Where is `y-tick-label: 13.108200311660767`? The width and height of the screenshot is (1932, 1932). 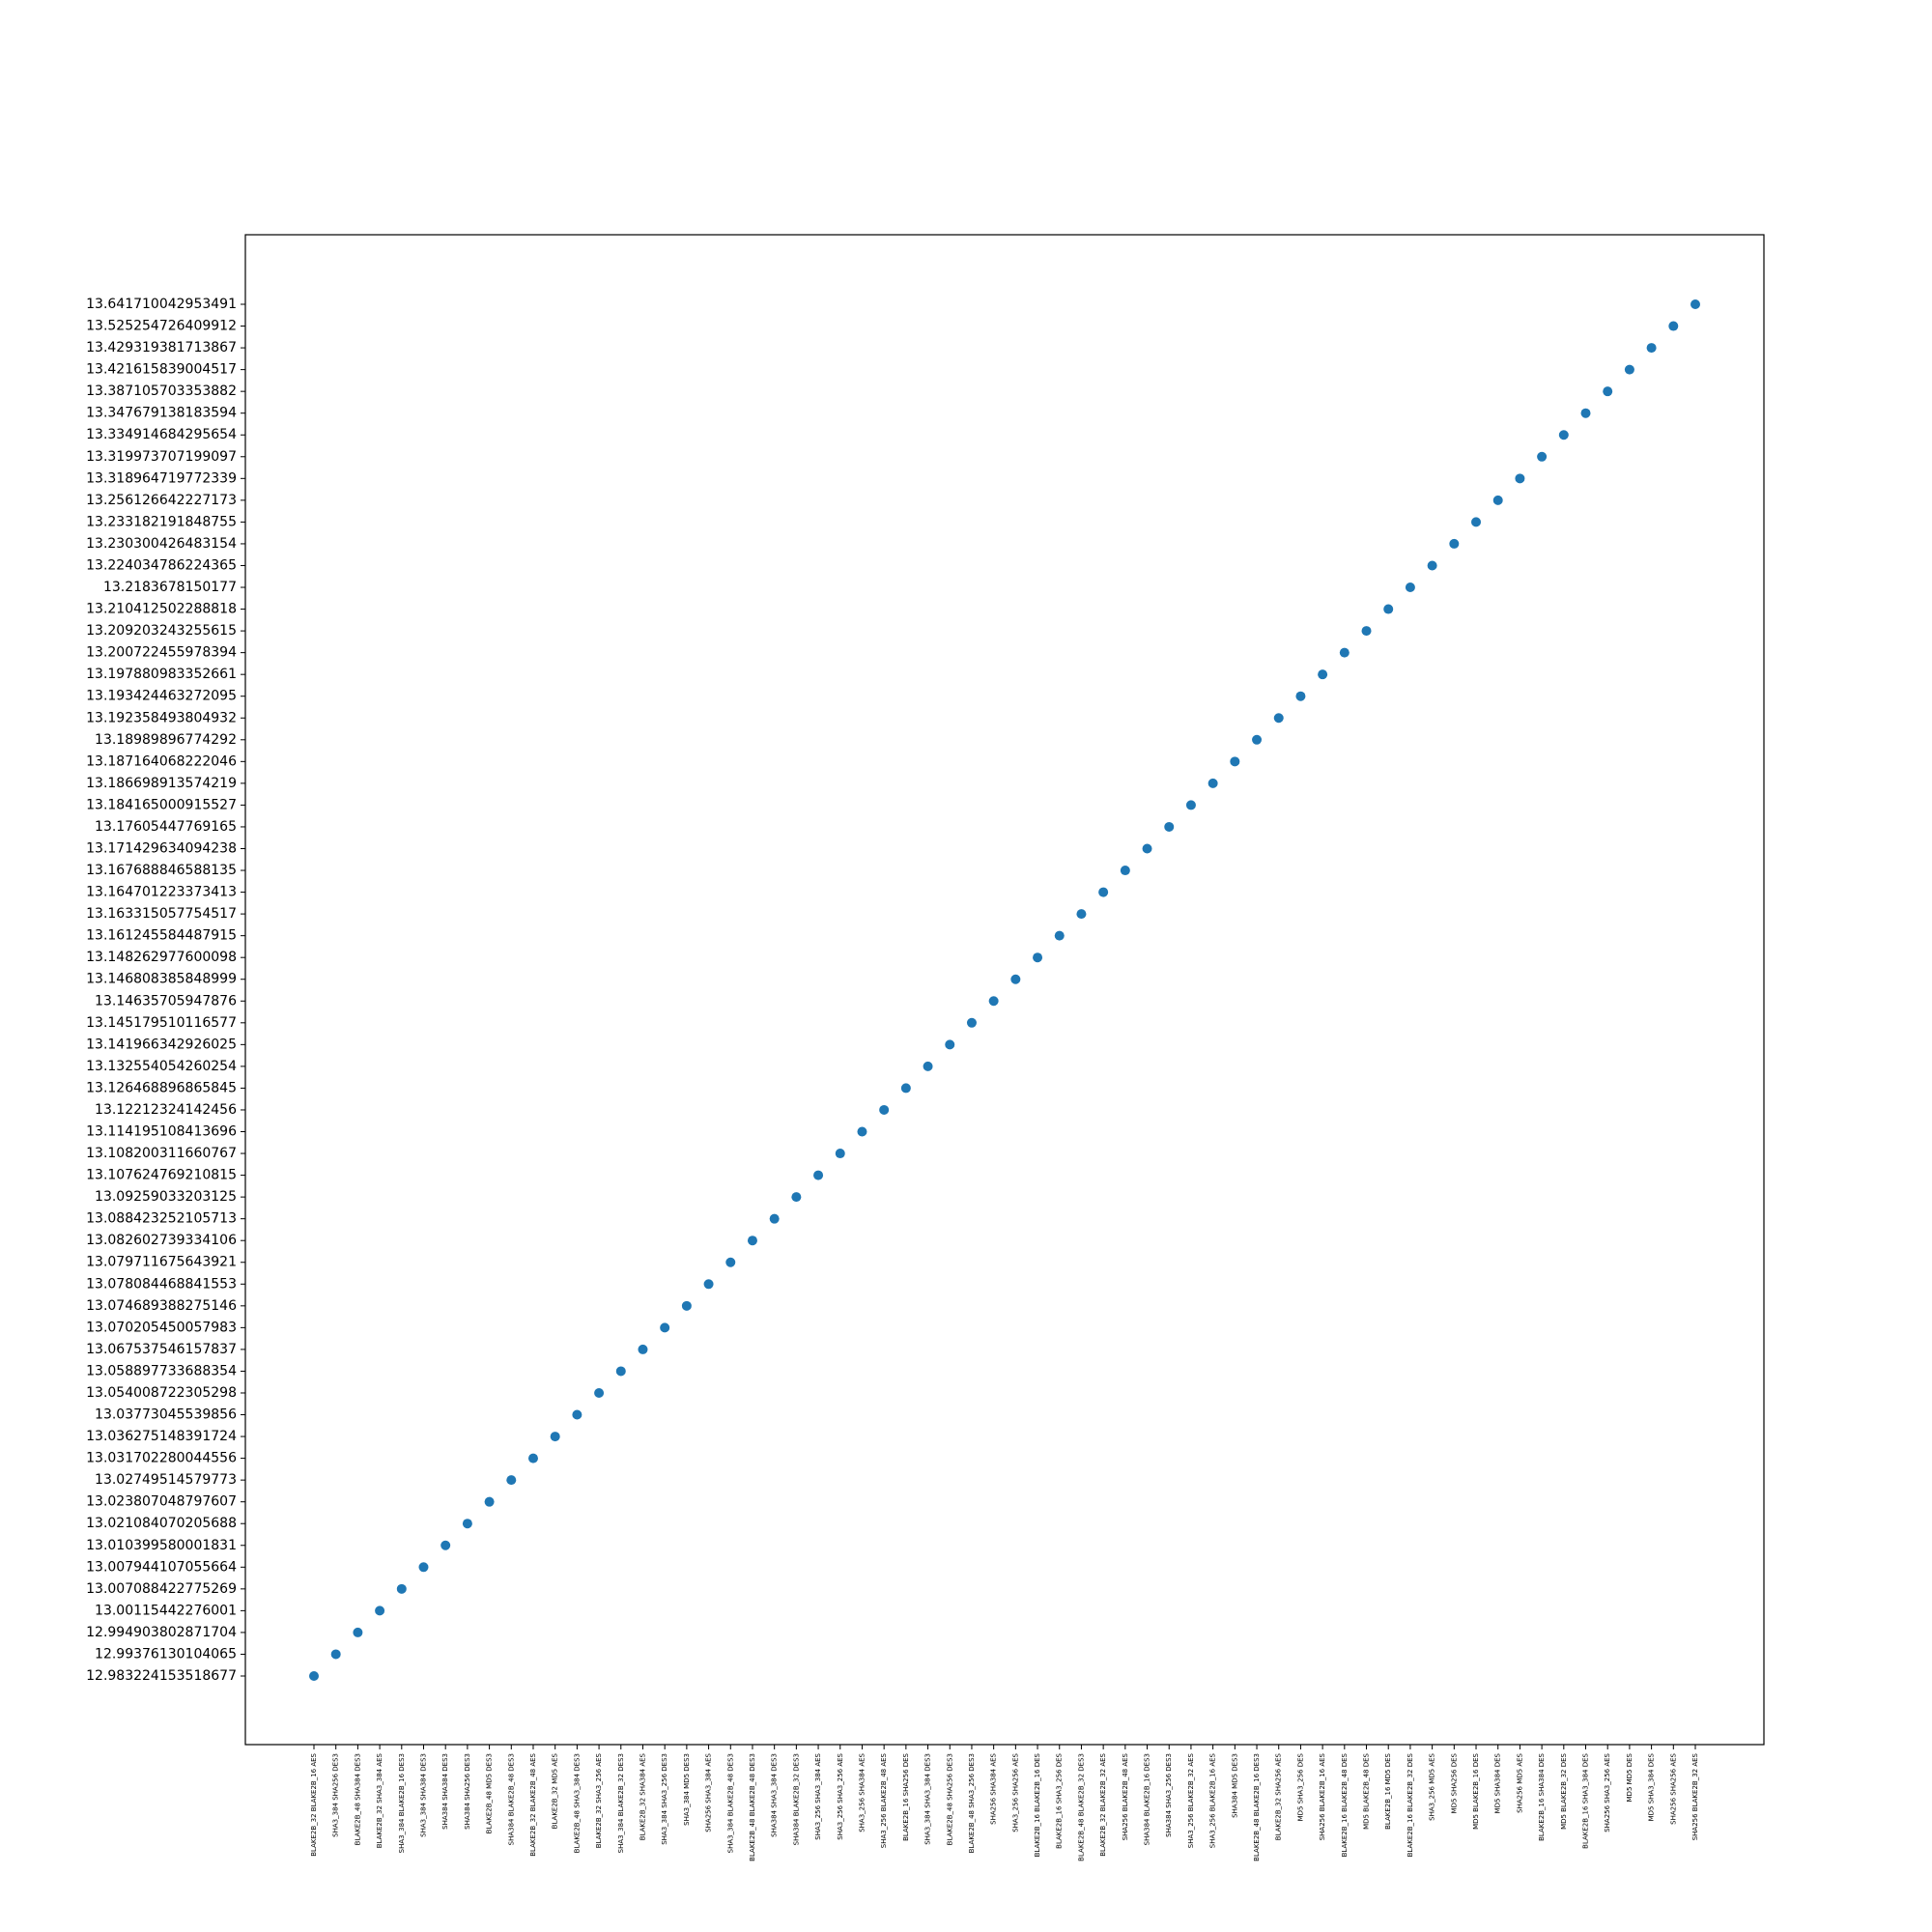
y-tick-label: 13.108200311660767 is located at coordinates (161, 1153).